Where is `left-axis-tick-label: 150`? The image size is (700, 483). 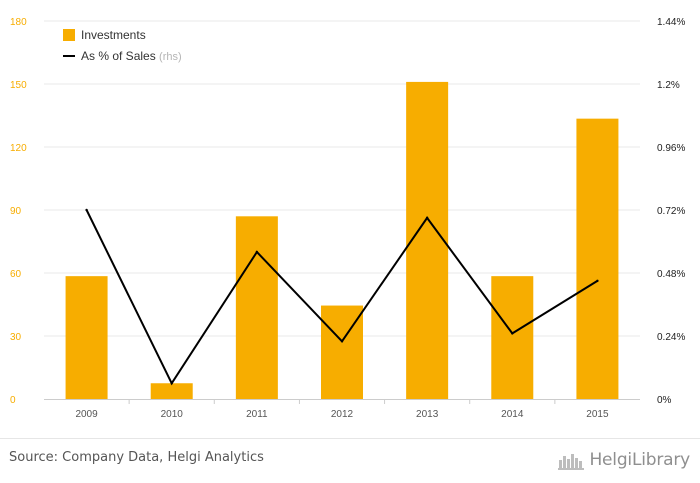
left-axis-tick-label: 150 is located at coordinates (18, 85).